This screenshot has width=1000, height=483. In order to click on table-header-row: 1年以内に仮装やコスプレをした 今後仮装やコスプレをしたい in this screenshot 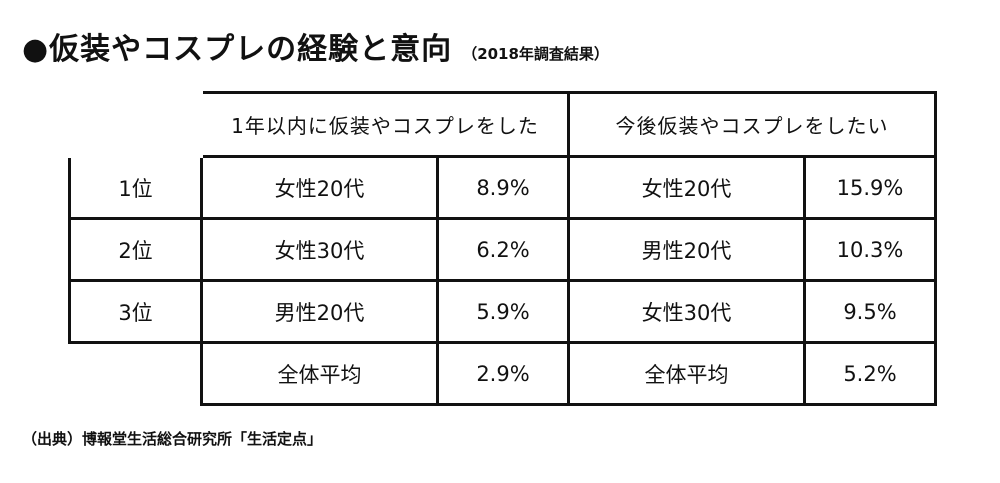, I will do `click(503, 124)`.